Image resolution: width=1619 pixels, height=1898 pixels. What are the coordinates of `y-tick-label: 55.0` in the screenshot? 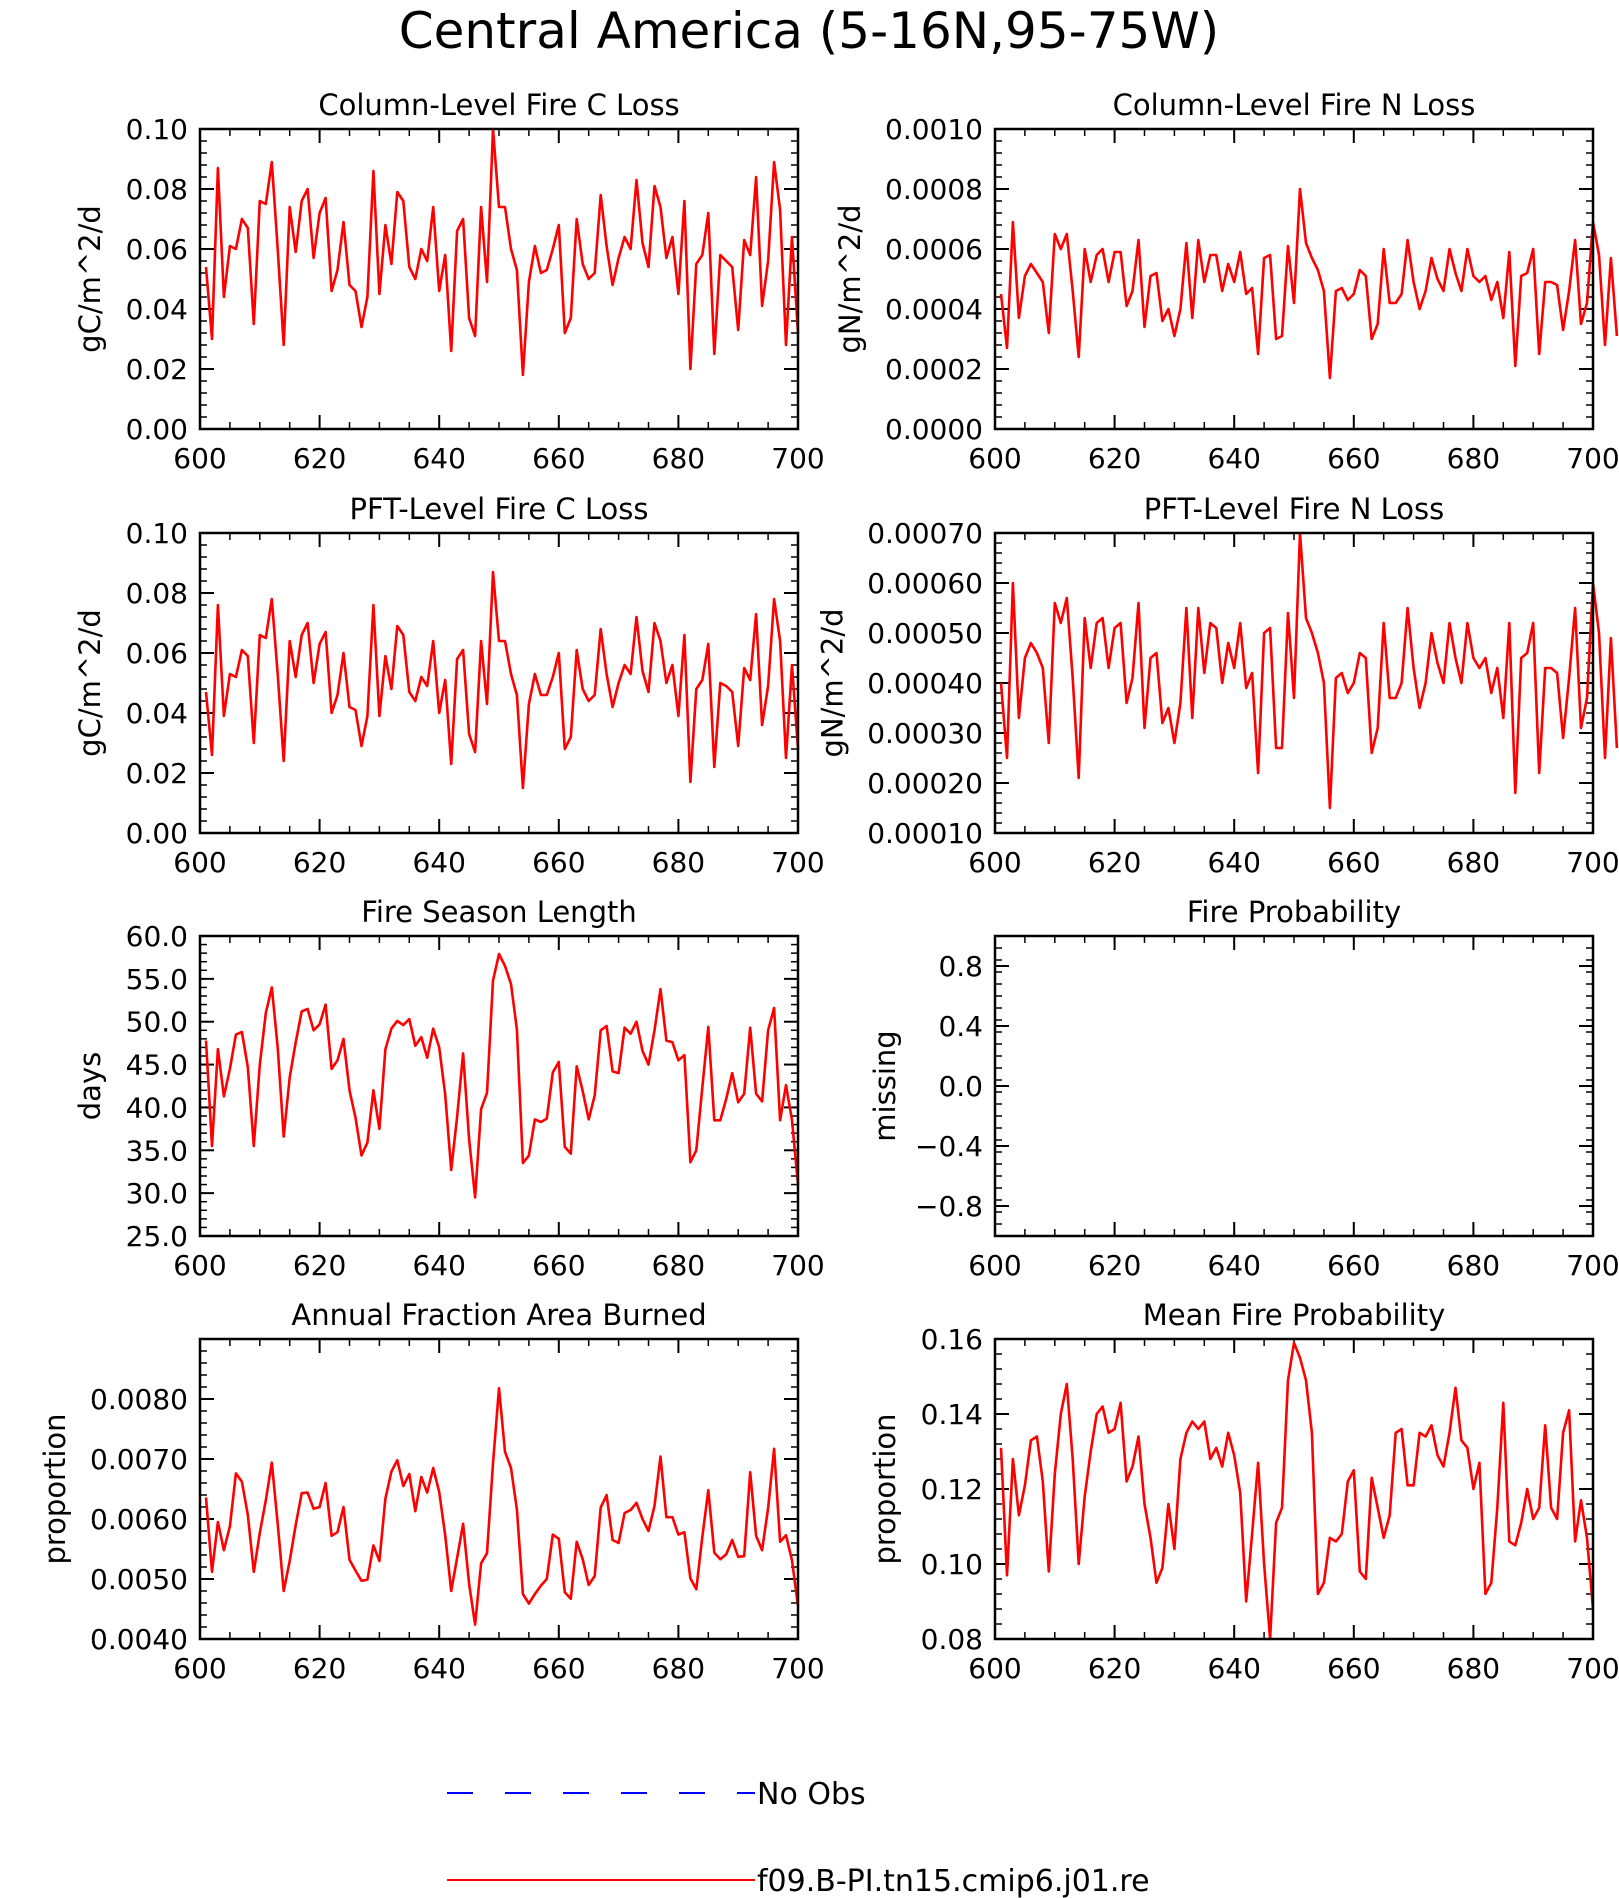 It's located at (157, 979).